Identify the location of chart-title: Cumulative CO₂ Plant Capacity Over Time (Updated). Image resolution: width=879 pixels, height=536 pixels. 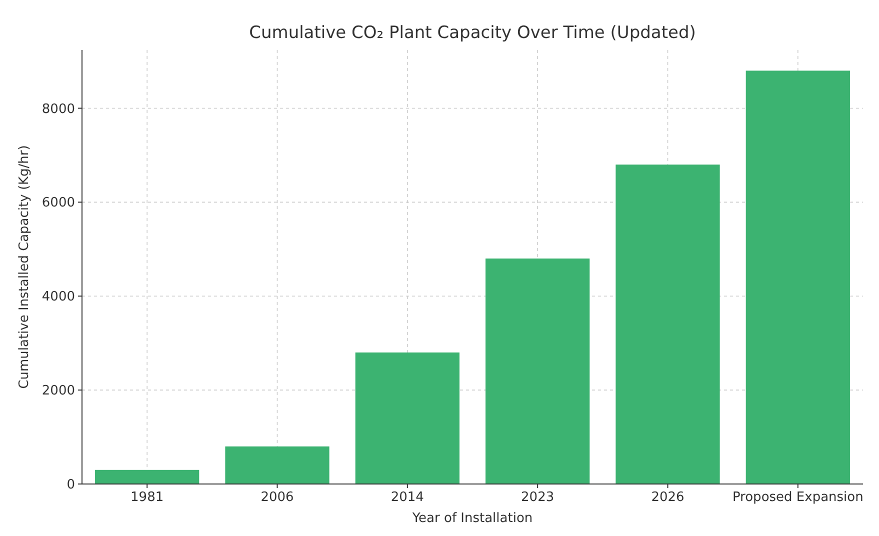
(472, 33).